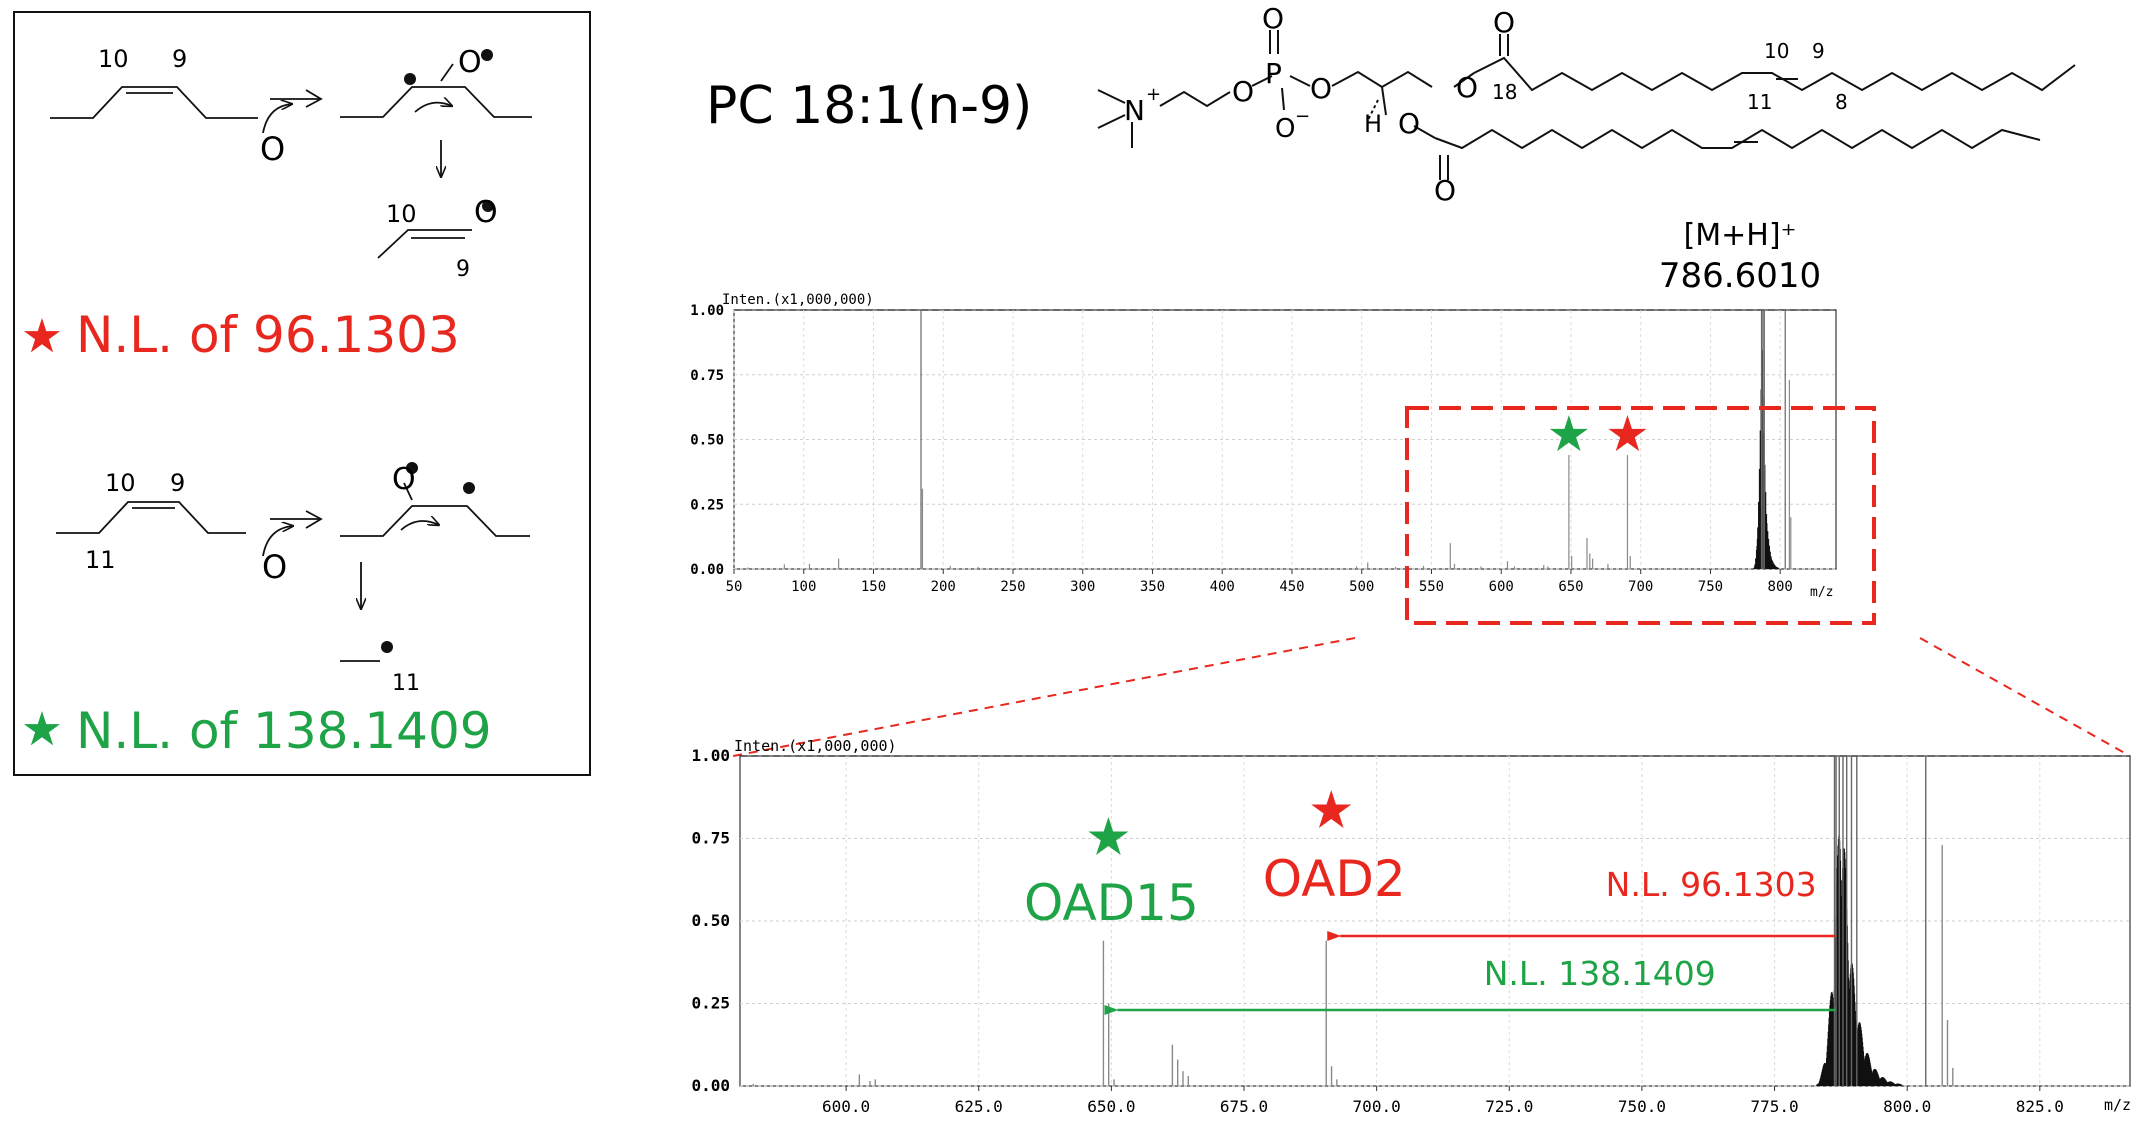 The height and width of the screenshot is (1124, 2139). What do you see at coordinates (707, 376) in the screenshot?
I see `y-tick-label: 0.75` at bounding box center [707, 376].